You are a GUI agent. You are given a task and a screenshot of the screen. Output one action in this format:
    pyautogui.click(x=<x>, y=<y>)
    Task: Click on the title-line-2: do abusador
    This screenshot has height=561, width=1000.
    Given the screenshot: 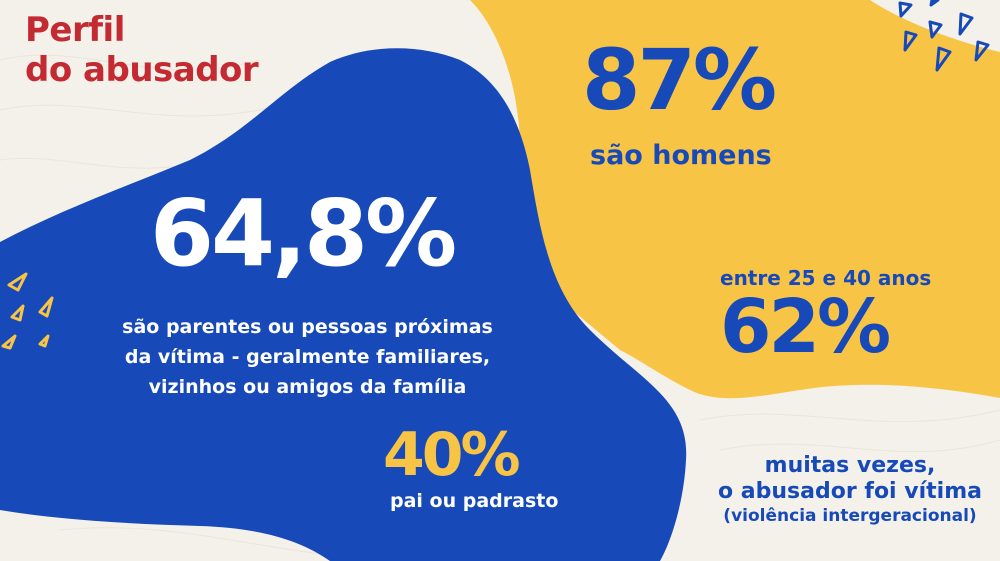 What is the action you would take?
    pyautogui.click(x=142, y=70)
    